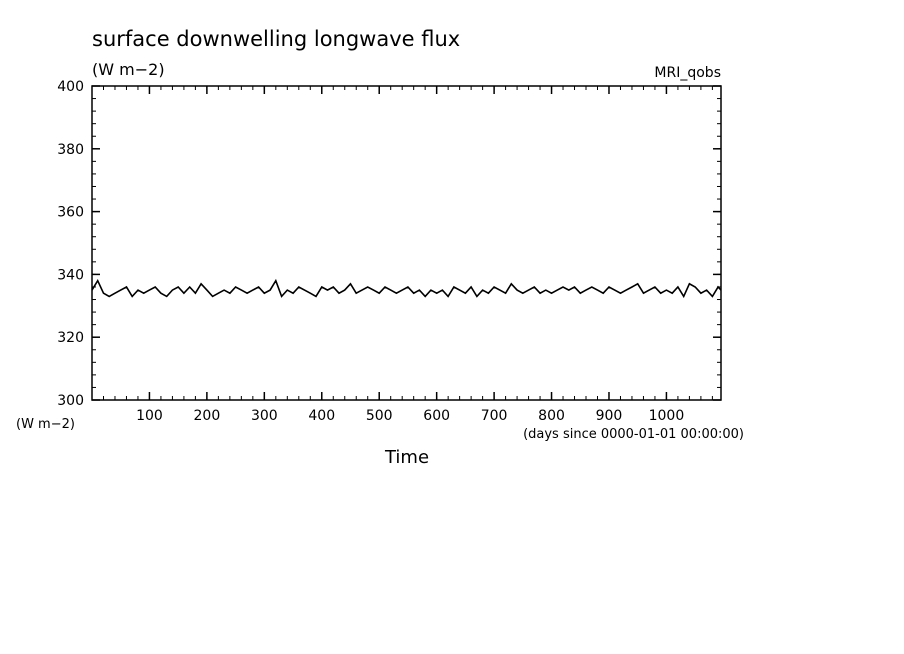 The width and height of the screenshot is (904, 654). What do you see at coordinates (70, 87) in the screenshot?
I see `y-tick-label: 400` at bounding box center [70, 87].